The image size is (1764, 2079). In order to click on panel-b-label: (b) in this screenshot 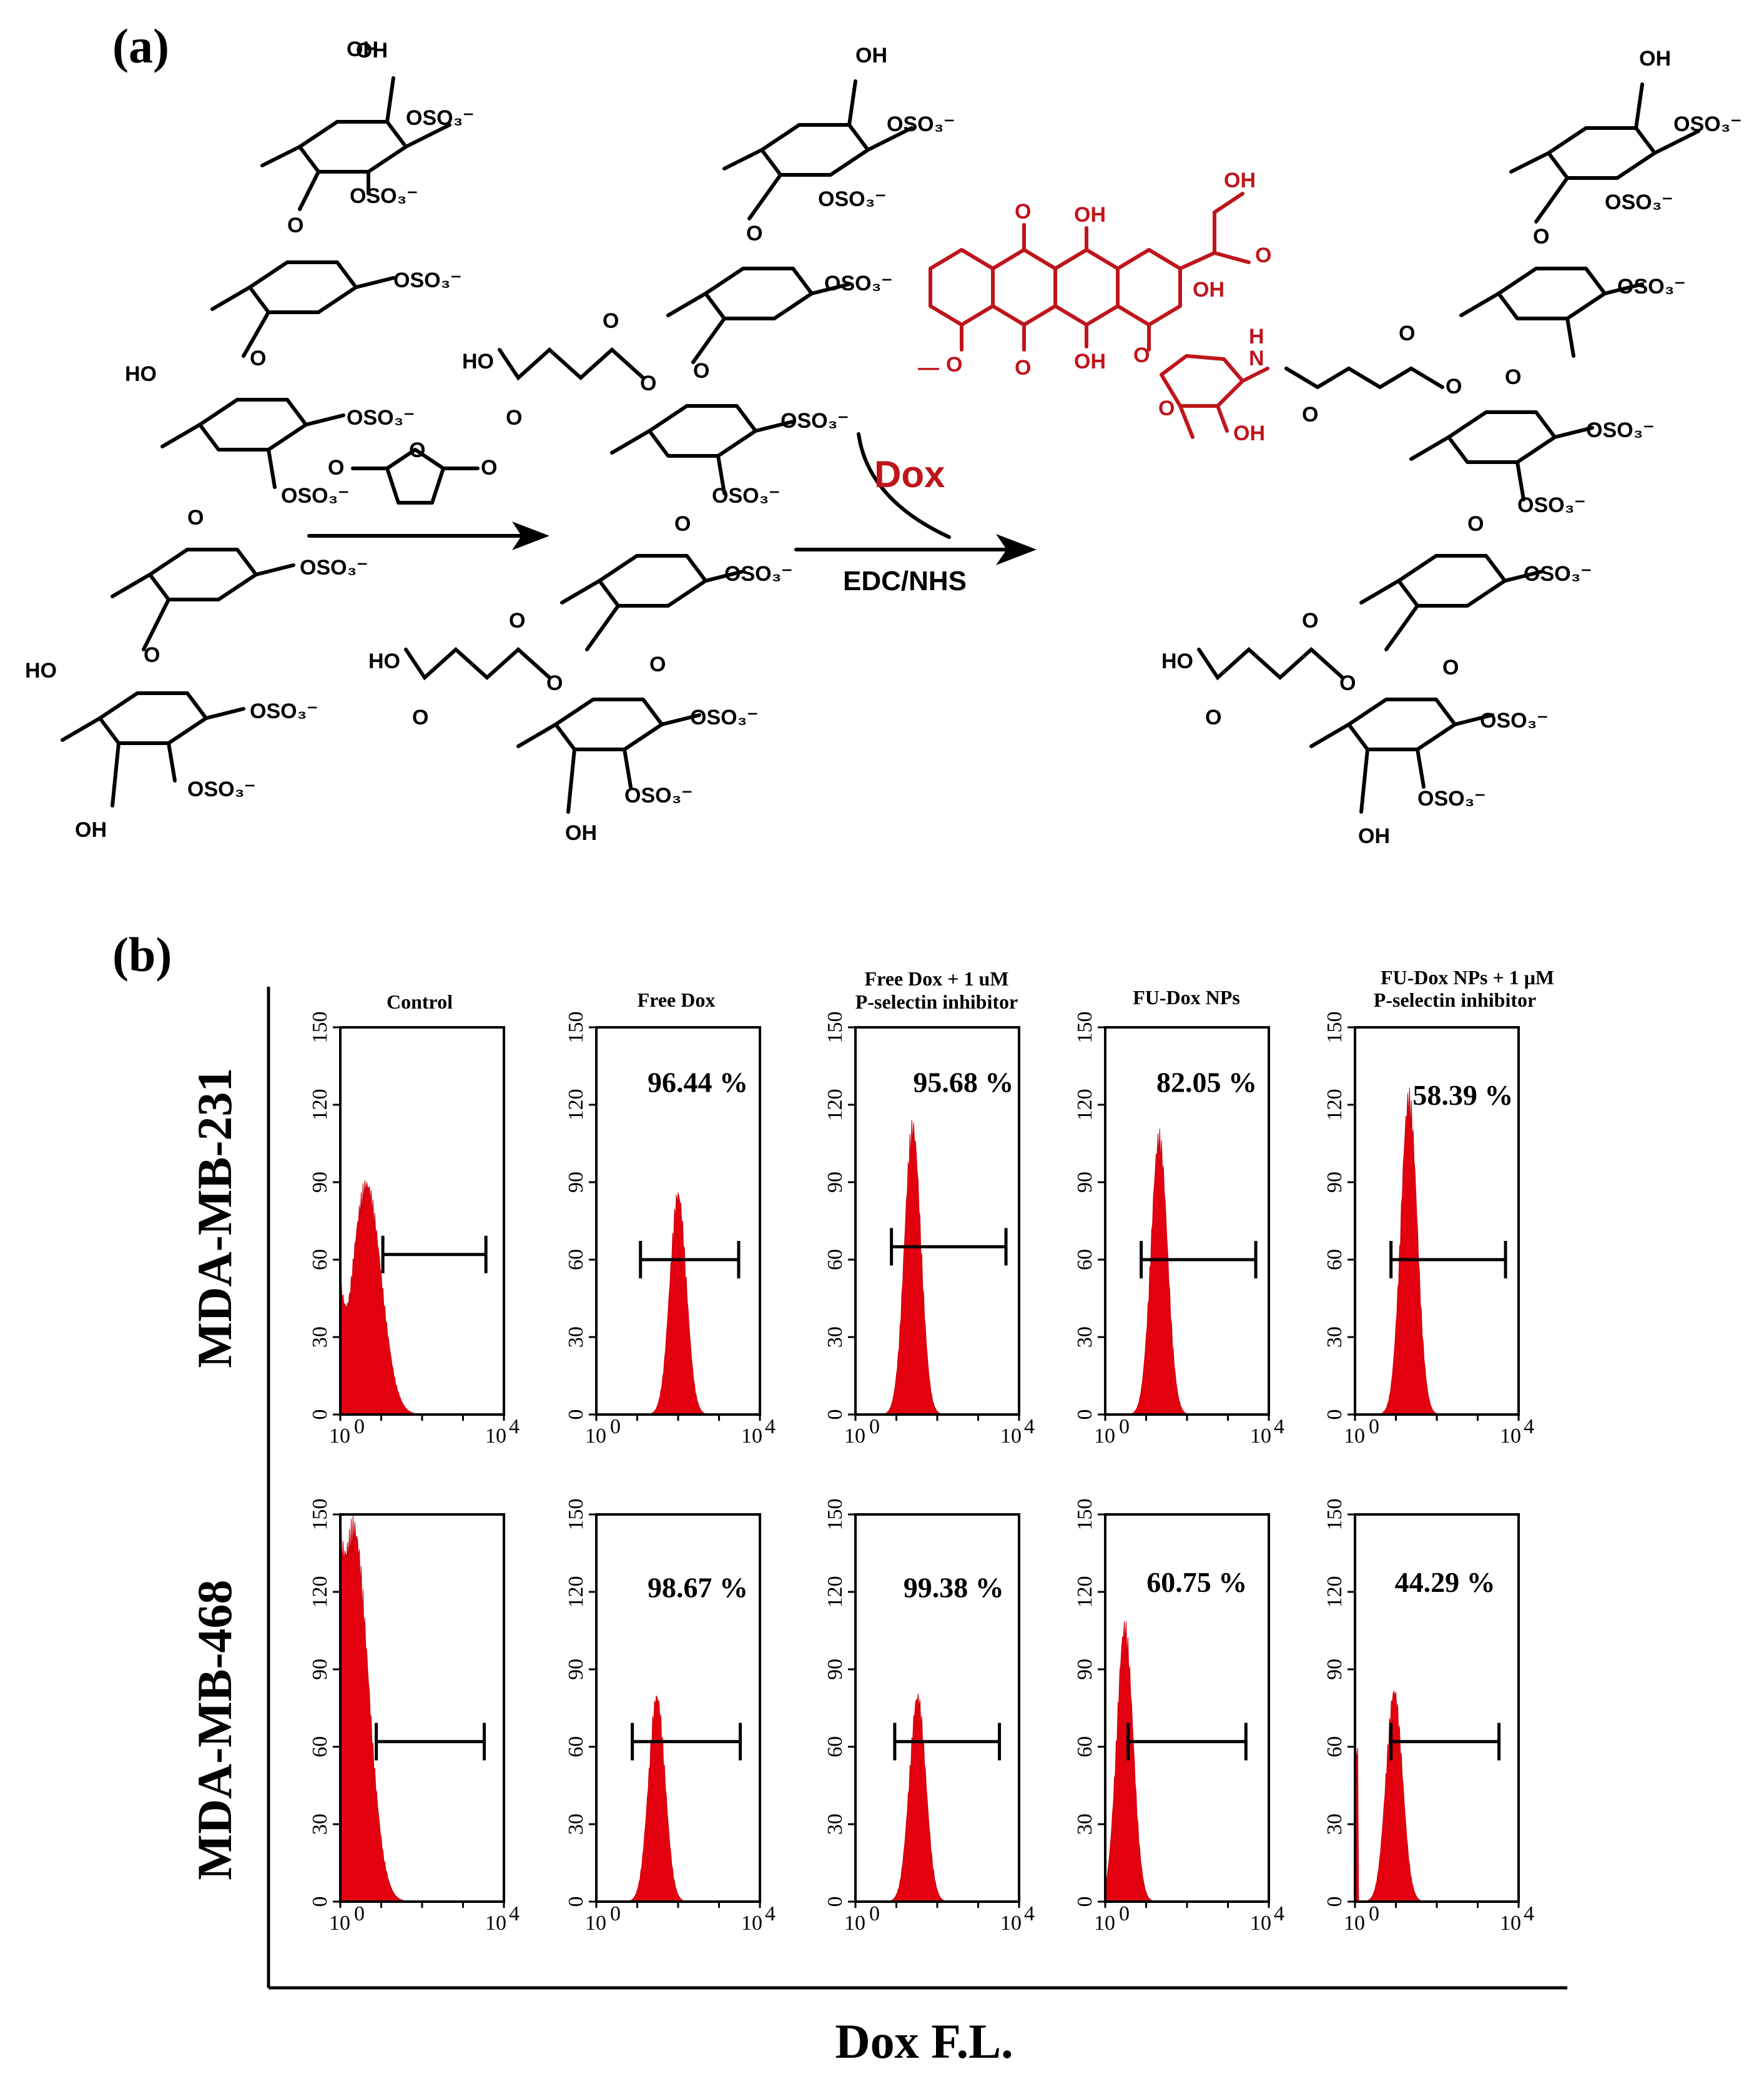, I will do `click(142, 954)`.